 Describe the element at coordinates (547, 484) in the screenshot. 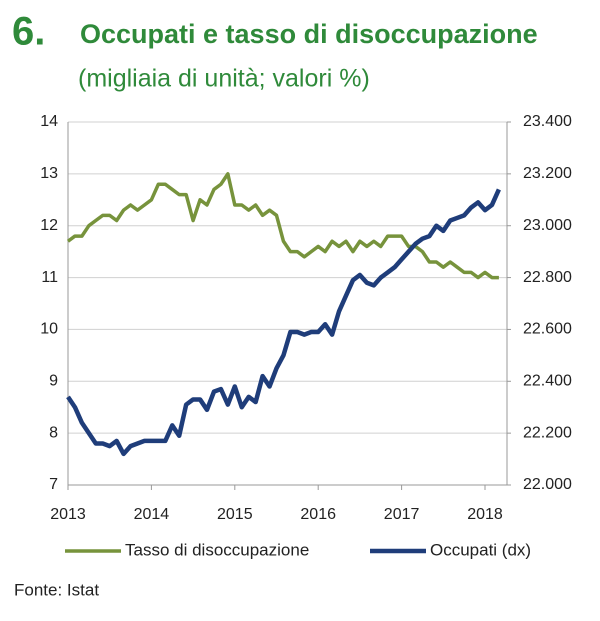

I see `y2-tick-label: 22.000` at that location.